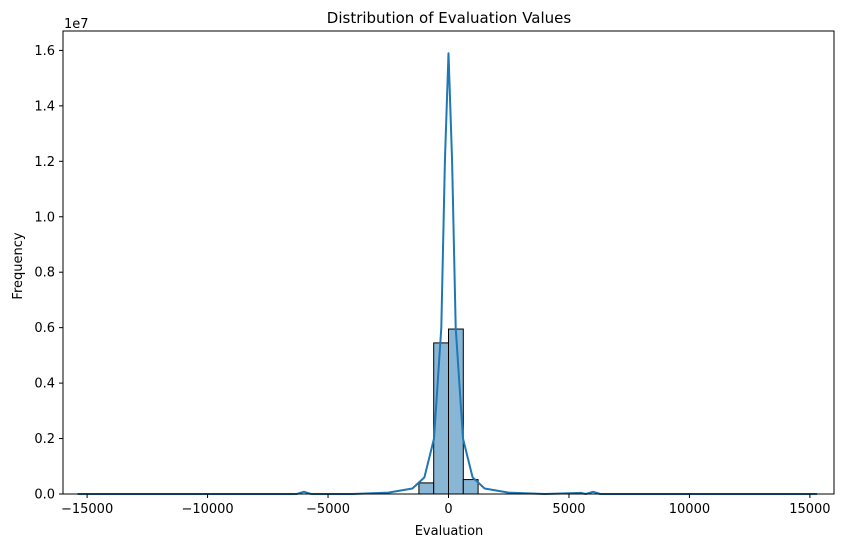 Image resolution: width=846 pixels, height=547 pixels. What do you see at coordinates (87, 509) in the screenshot?
I see `x-tick-label-0: −15000` at bounding box center [87, 509].